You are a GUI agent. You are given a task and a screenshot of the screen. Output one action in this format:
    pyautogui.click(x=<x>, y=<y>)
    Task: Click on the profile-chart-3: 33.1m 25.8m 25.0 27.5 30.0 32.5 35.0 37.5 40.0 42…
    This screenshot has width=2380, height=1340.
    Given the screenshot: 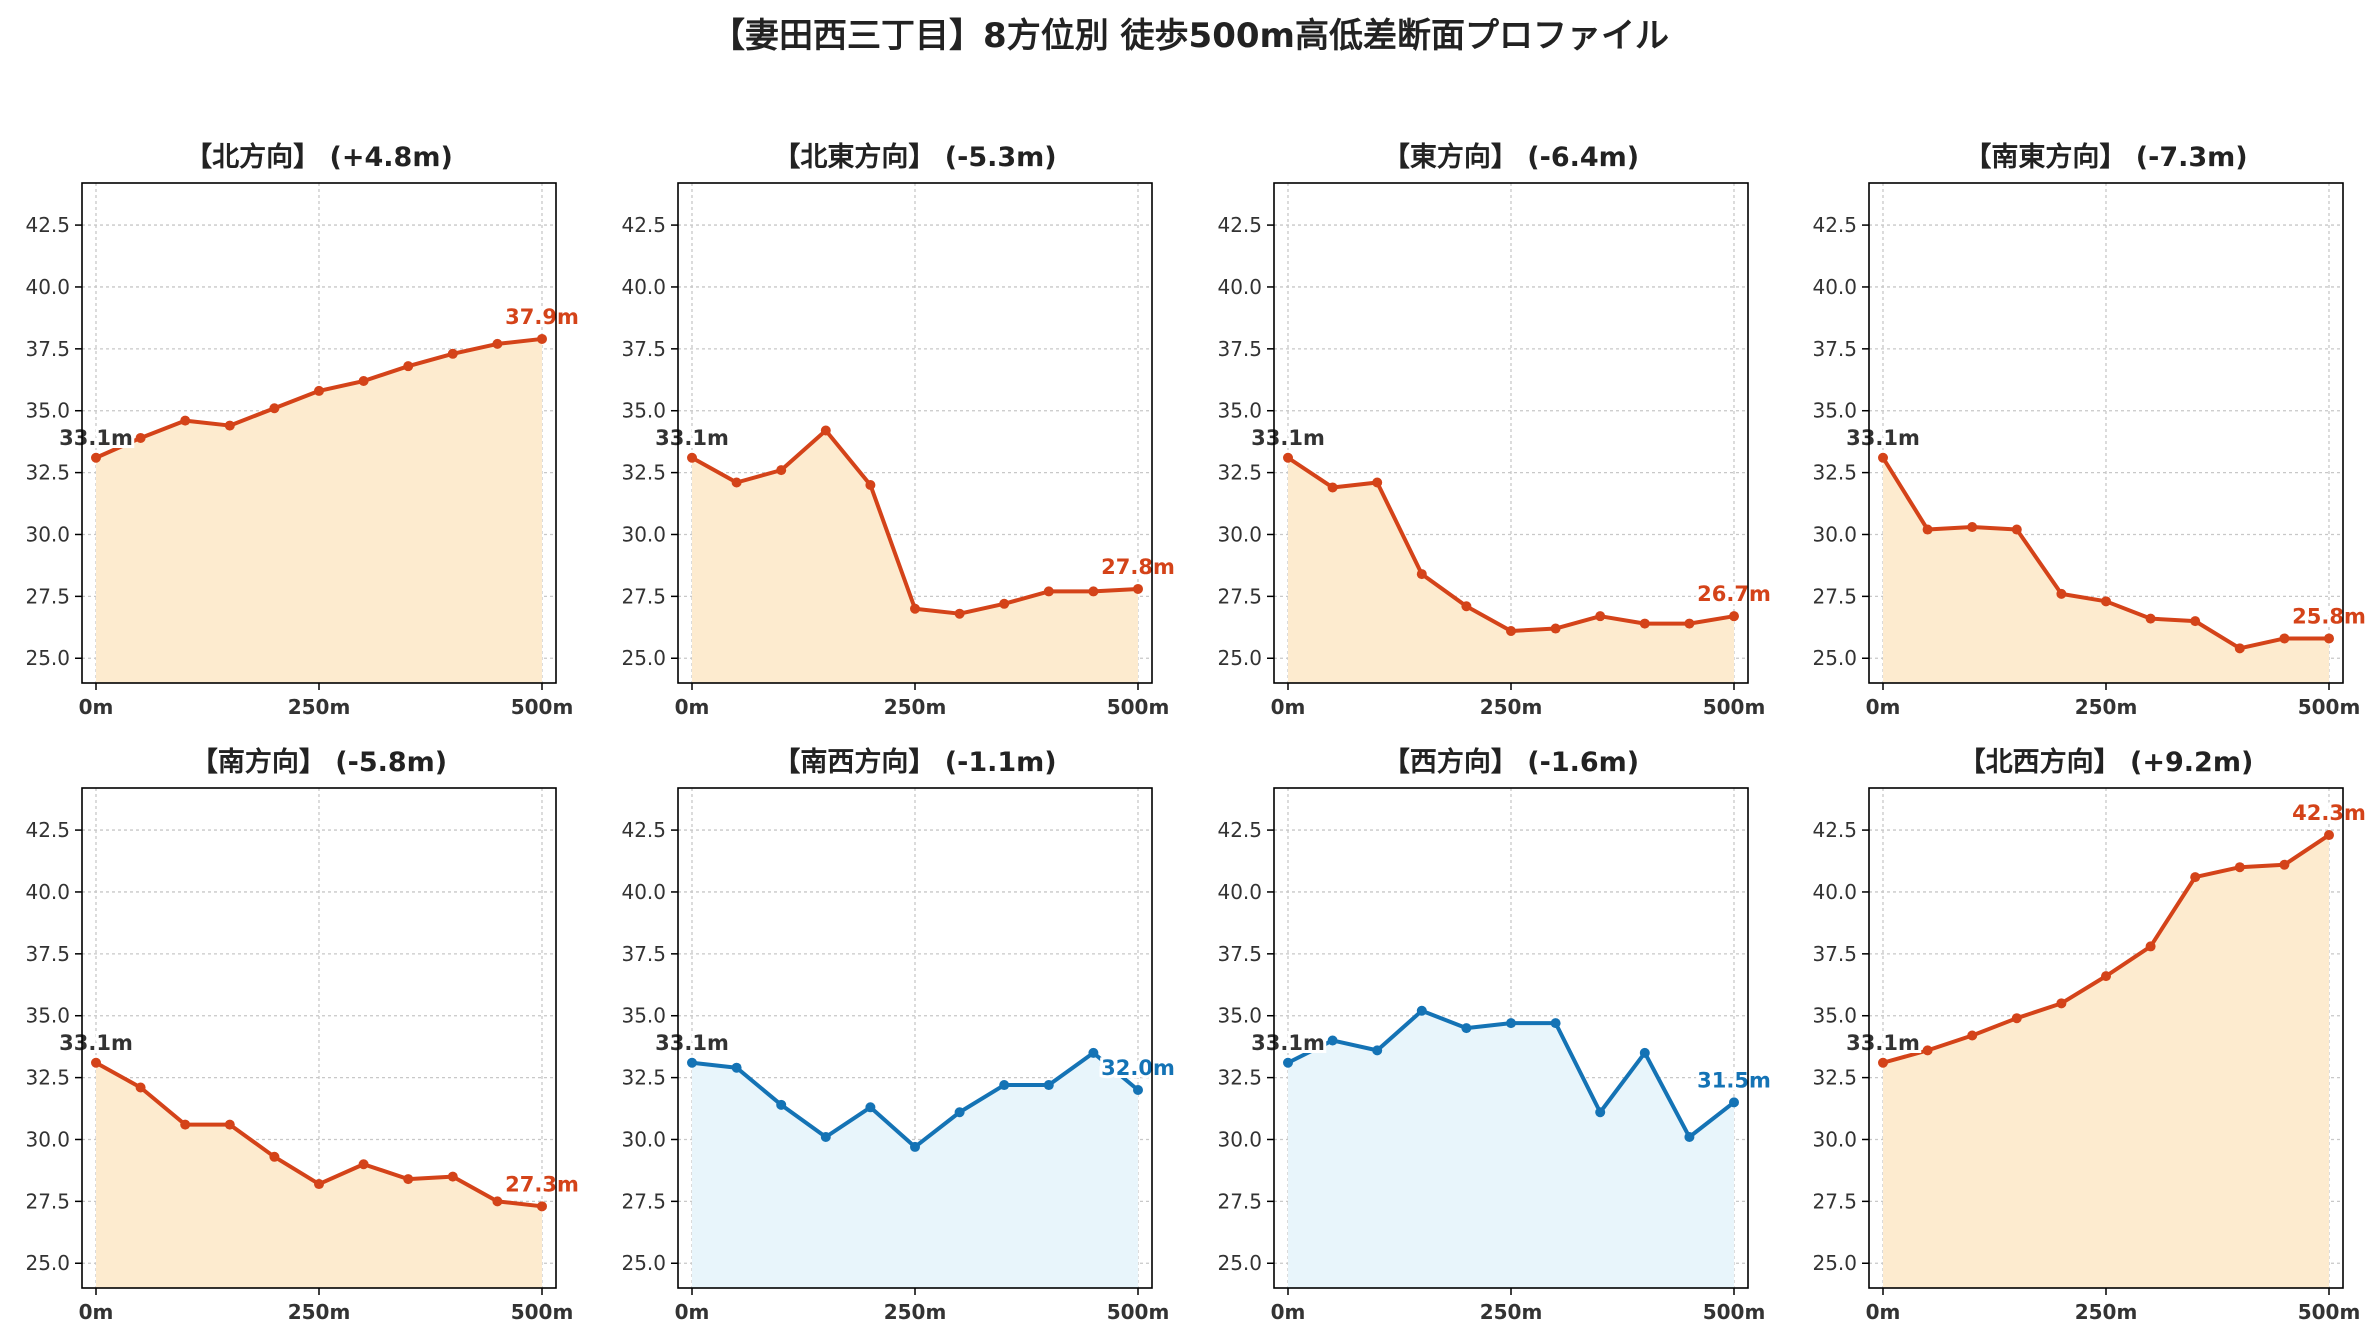 What is the action you would take?
    pyautogui.click(x=2090, y=430)
    